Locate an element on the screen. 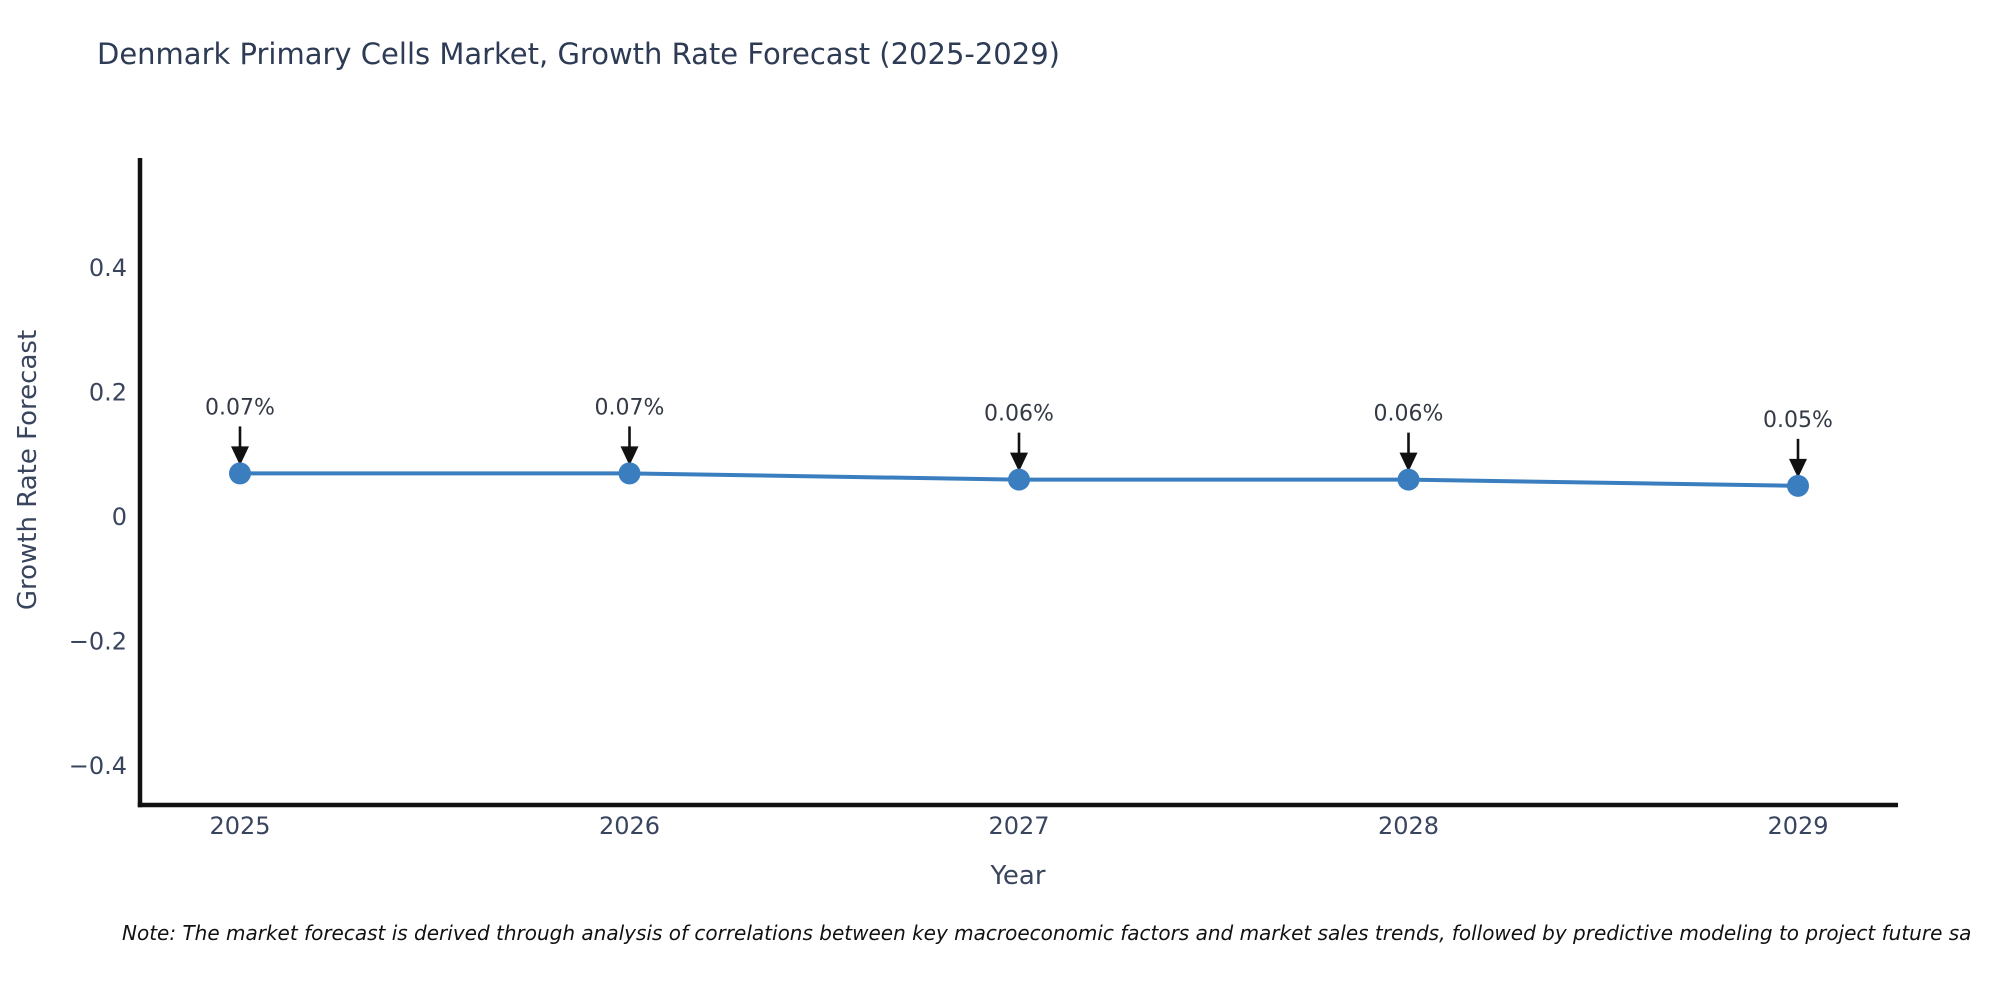 The width and height of the screenshot is (2000, 1000). x-axis-tick-label: 2026 is located at coordinates (629, 826).